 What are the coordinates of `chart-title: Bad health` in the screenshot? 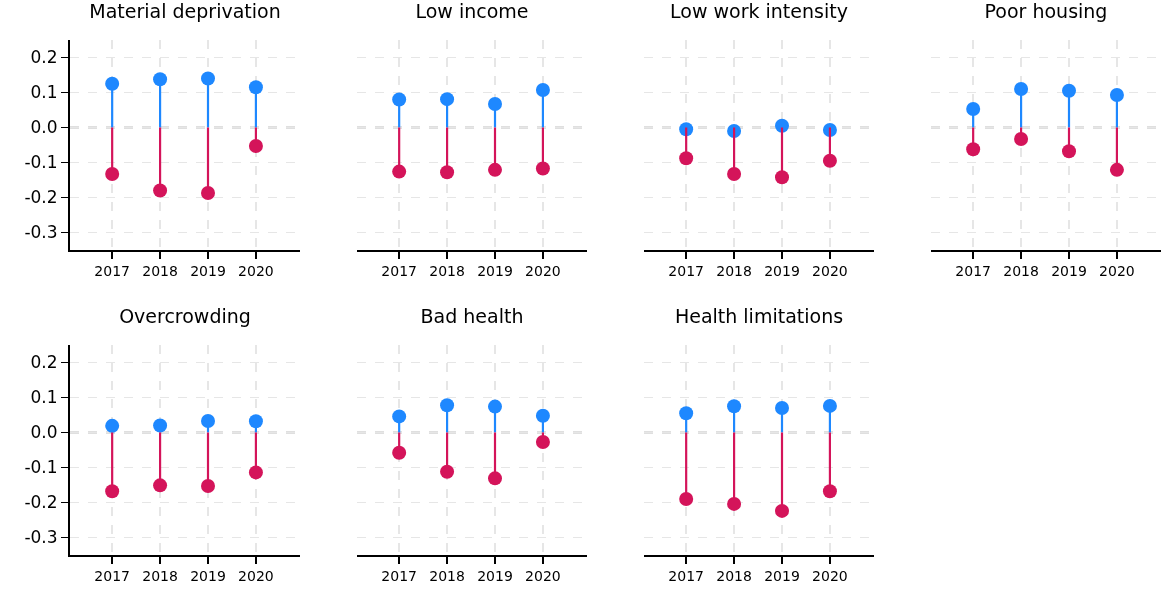 It's located at (472, 315).